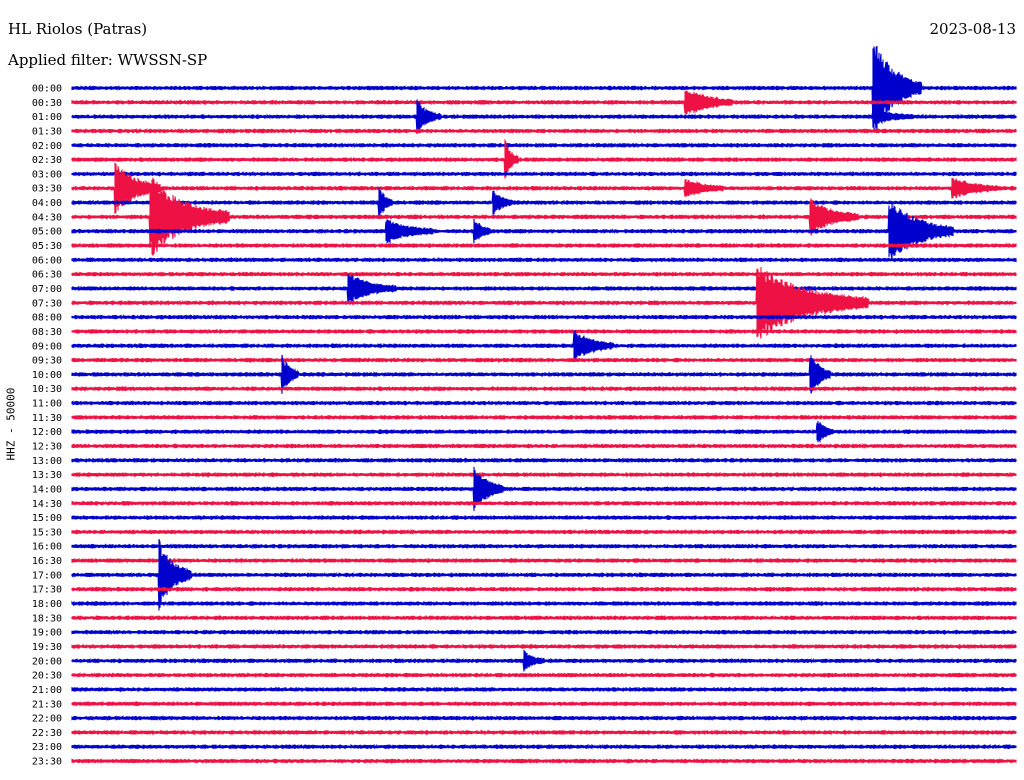 The image size is (1024, 780). What do you see at coordinates (47, 719) in the screenshot?
I see `trace-label: 22:00` at bounding box center [47, 719].